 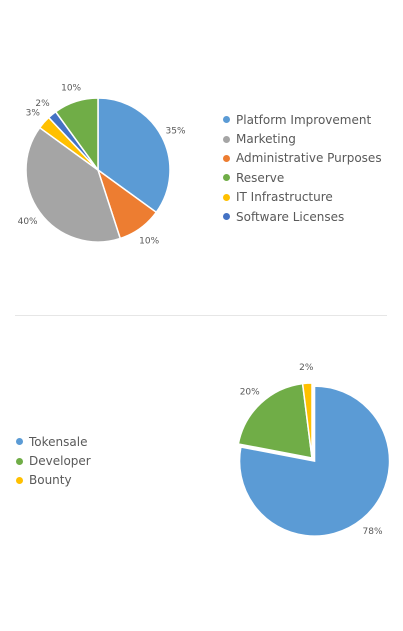 I want to click on data-label-marketing: 40%, so click(x=28, y=222).